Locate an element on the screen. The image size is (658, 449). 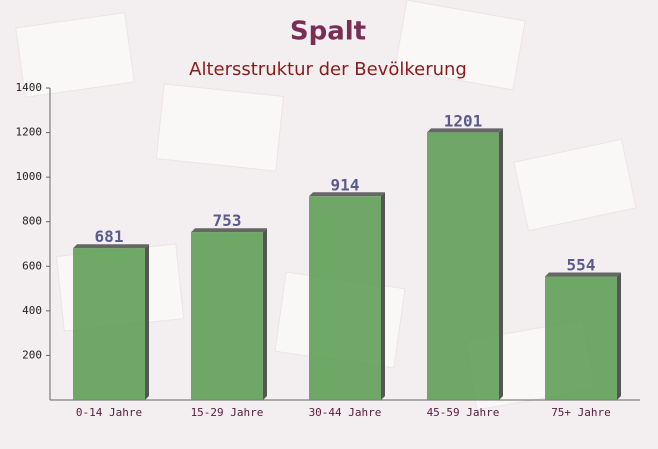
x-tick-label: 30-44 Jahre is located at coordinates (345, 412).